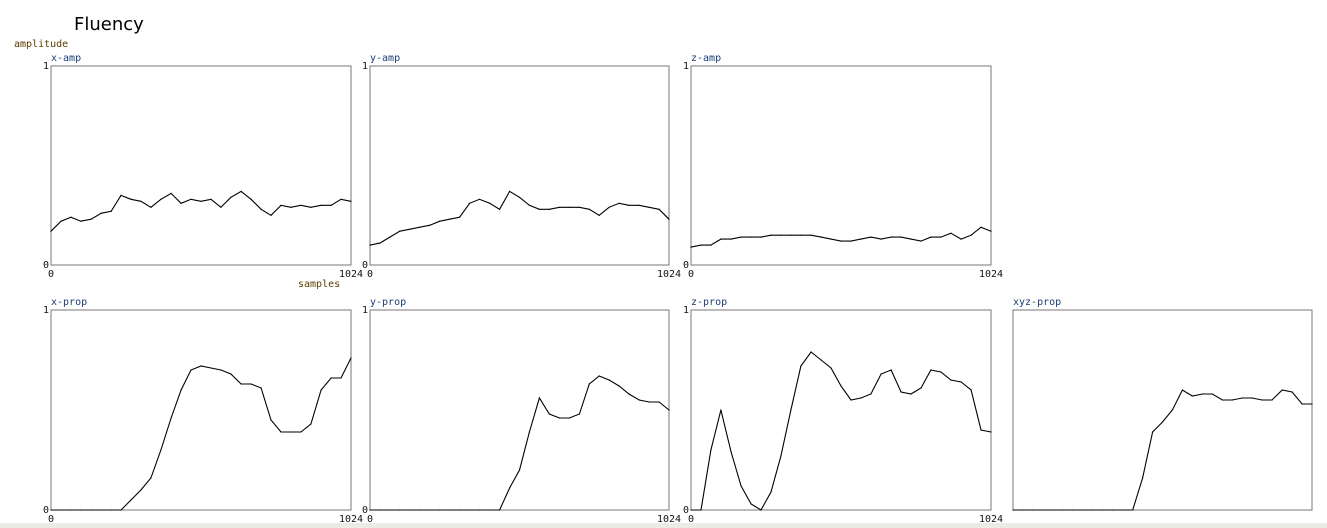 This screenshot has width=1327, height=528. Describe the element at coordinates (686, 310) in the screenshot. I see `y-tick-label: 1` at that location.